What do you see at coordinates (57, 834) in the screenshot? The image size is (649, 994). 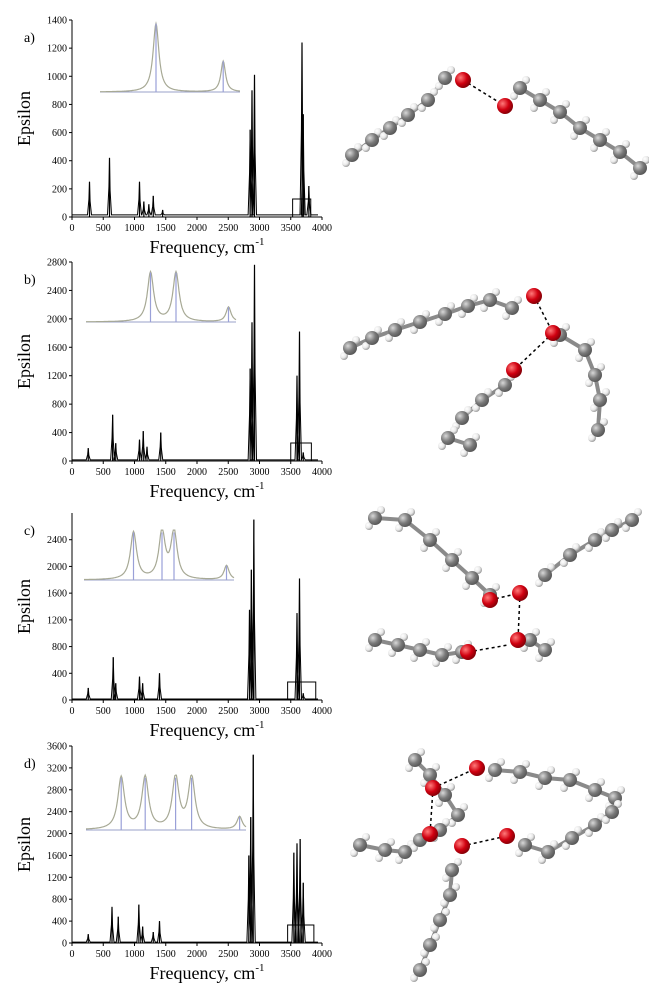 I see `y-tick-label: 2000` at bounding box center [57, 834].